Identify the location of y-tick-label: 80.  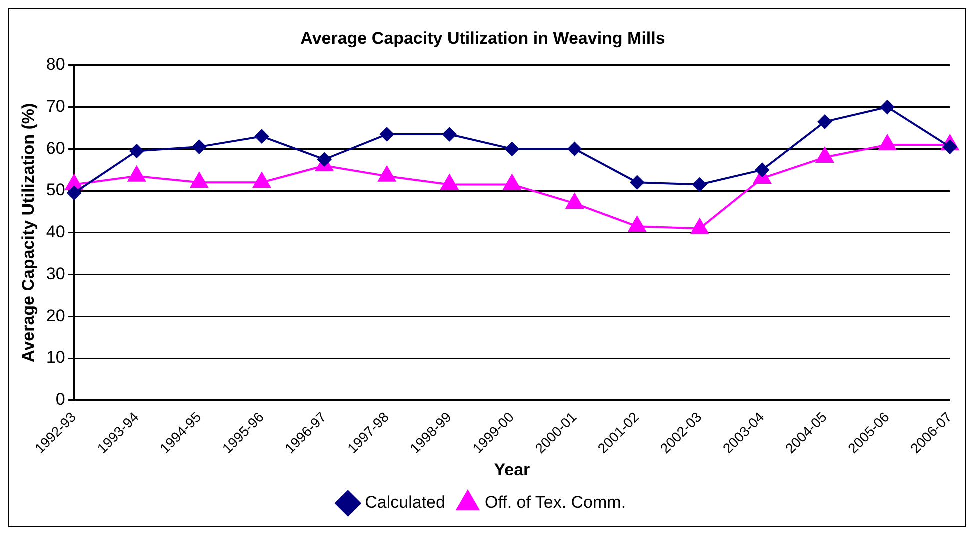
(56, 64).